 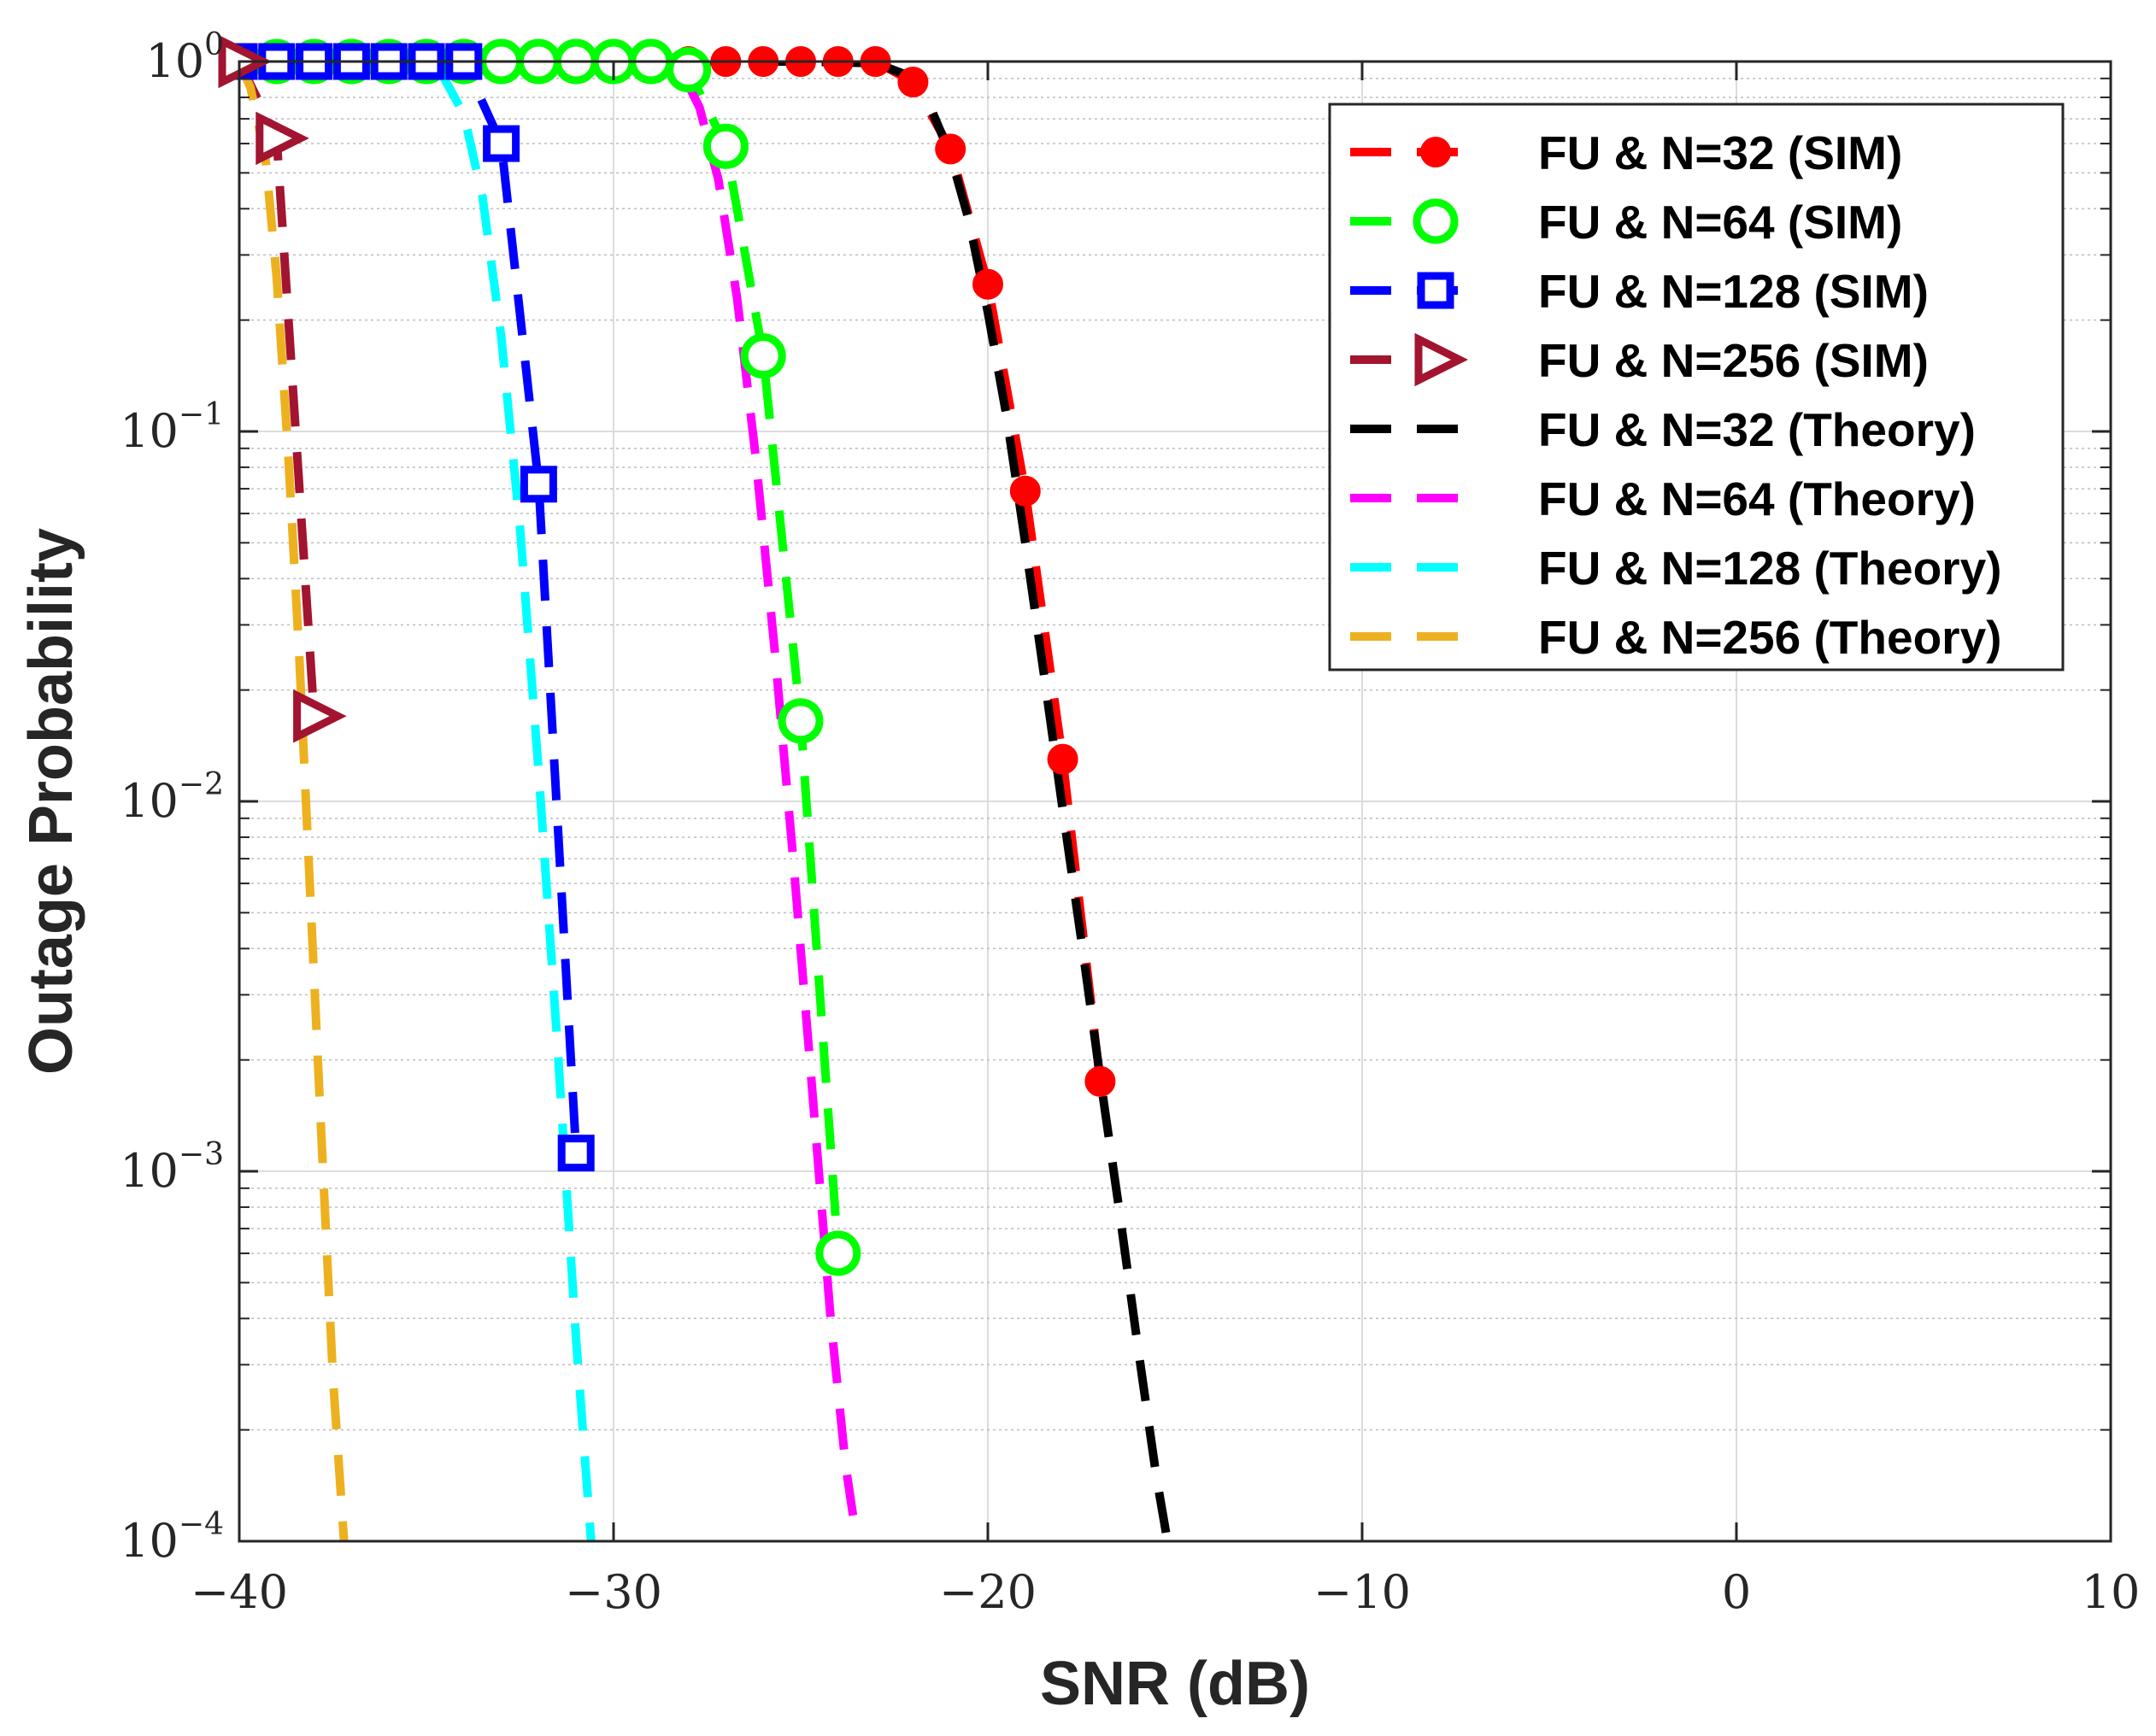 What do you see at coordinates (1733, 361) in the screenshot?
I see `legend-label: FU & N=256 (SIM)` at bounding box center [1733, 361].